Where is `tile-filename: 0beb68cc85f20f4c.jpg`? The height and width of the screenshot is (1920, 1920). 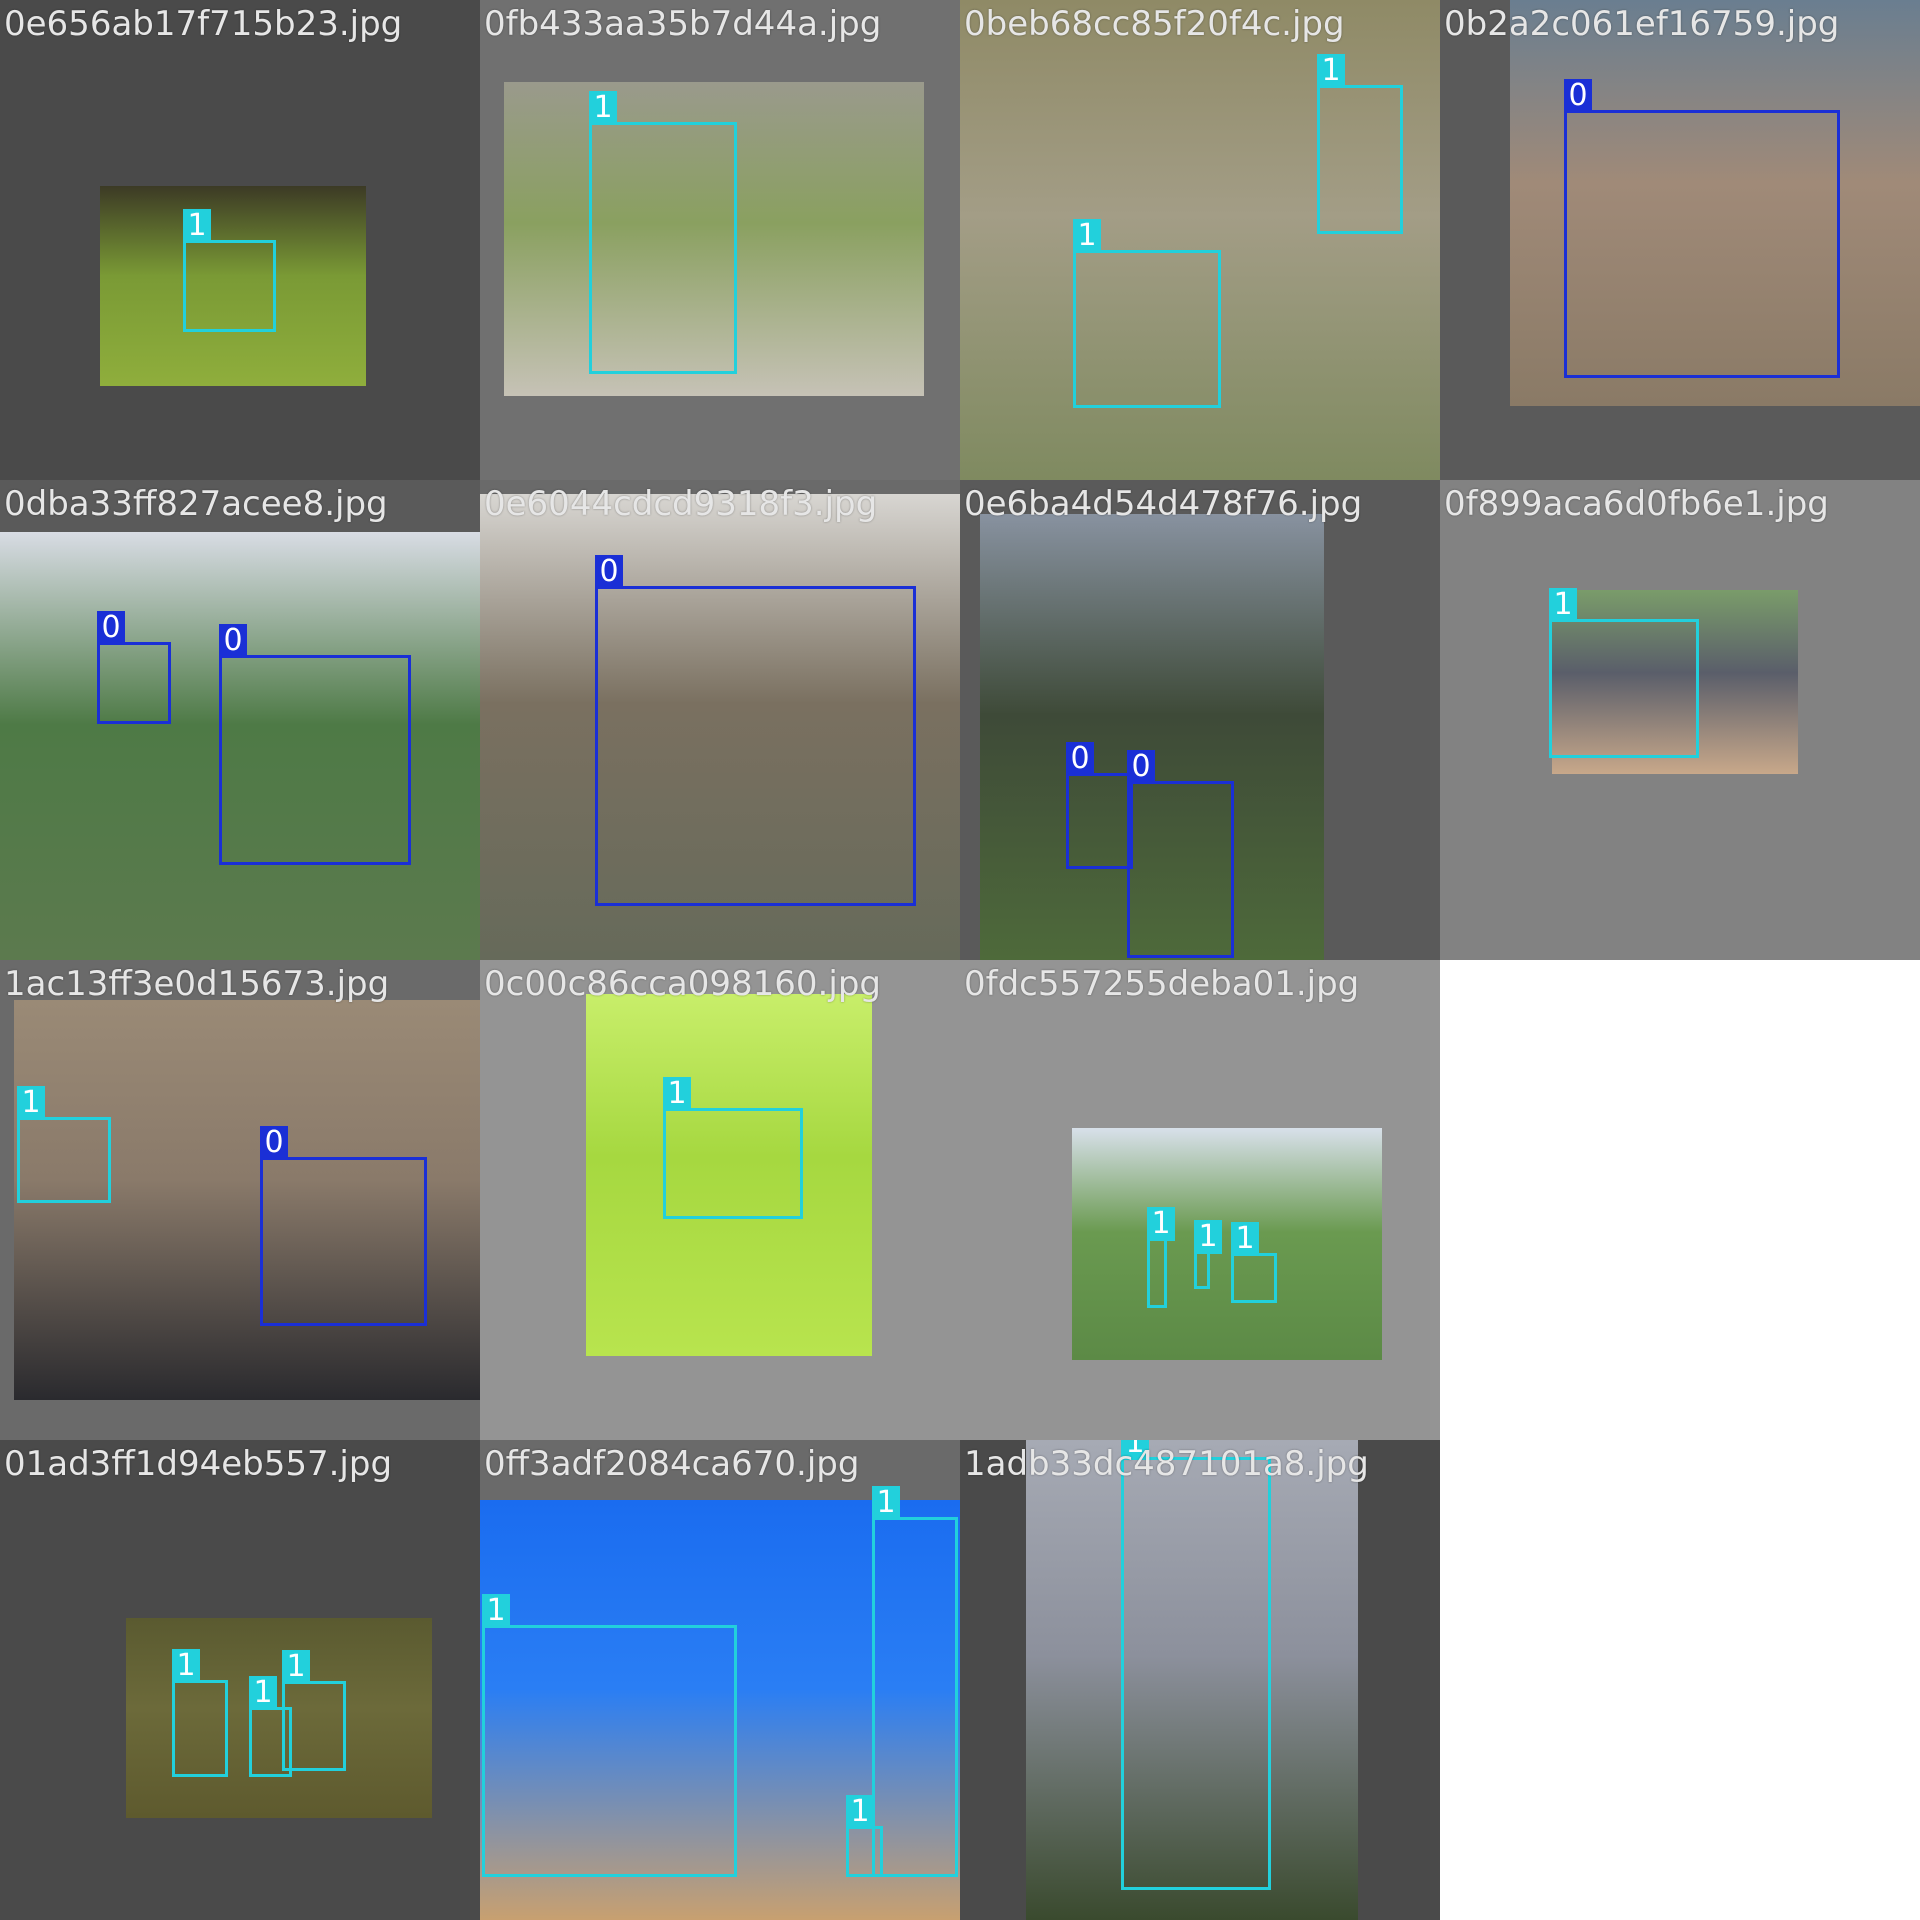
tile-filename: 0beb68cc85f20f4c.jpg is located at coordinates (1154, 24).